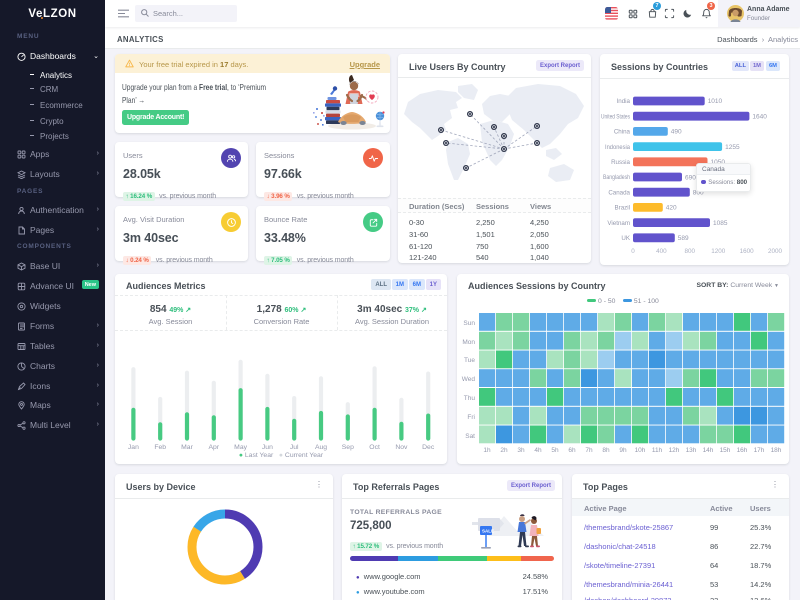  What do you see at coordinates (715, 101) in the screenshot?
I see `svg-text: 1010` at bounding box center [715, 101].